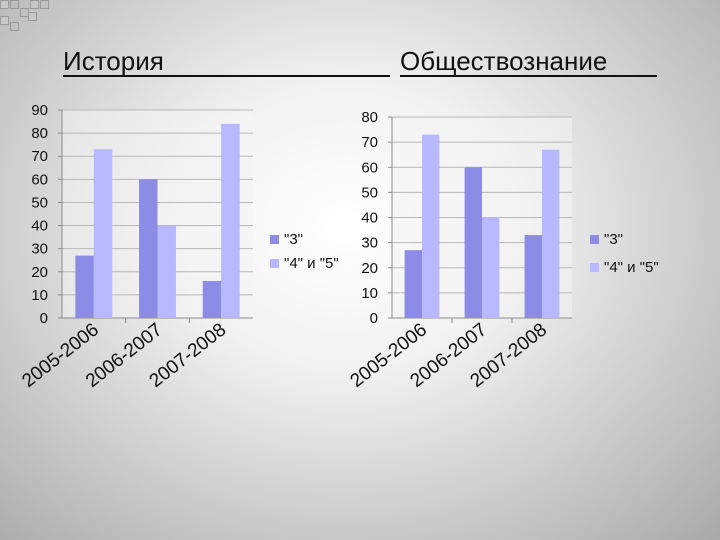 The width and height of the screenshot is (720, 540). Describe the element at coordinates (113, 61) in the screenshot. I see `title-history: История` at that location.